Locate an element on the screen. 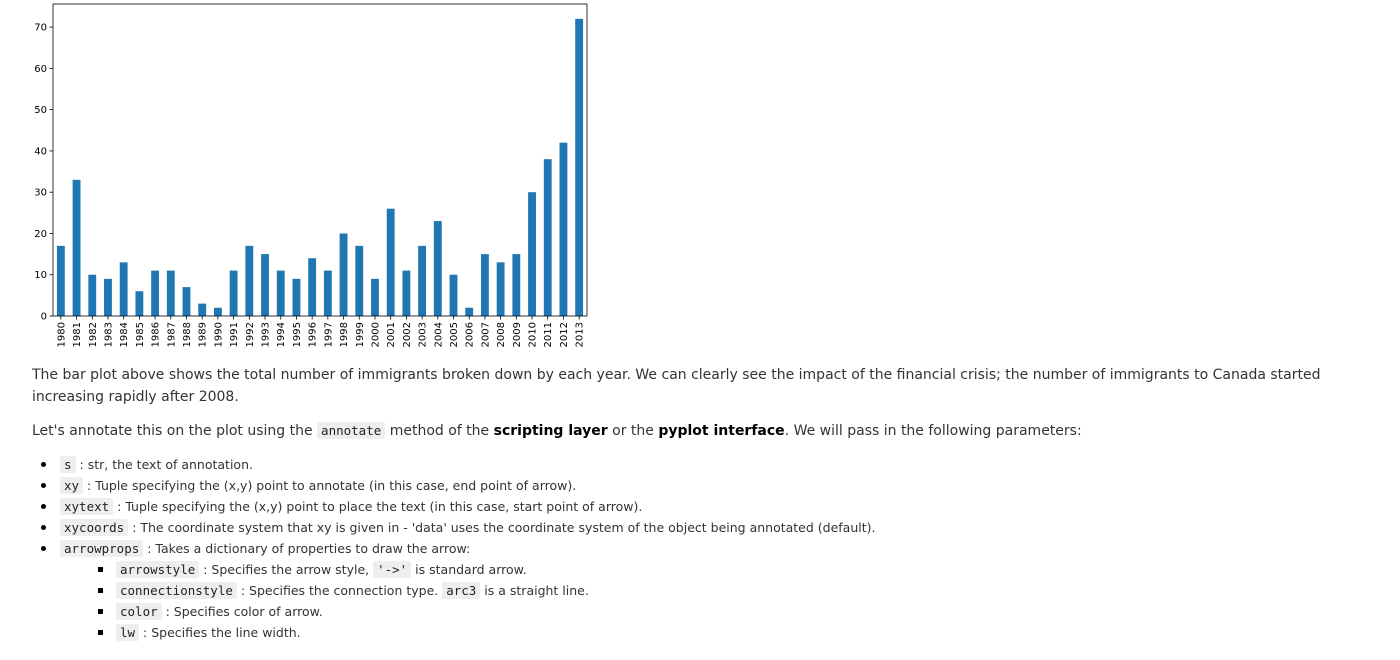 This screenshot has width=1400, height=660. bar-1997 is located at coordinates (327, 293).